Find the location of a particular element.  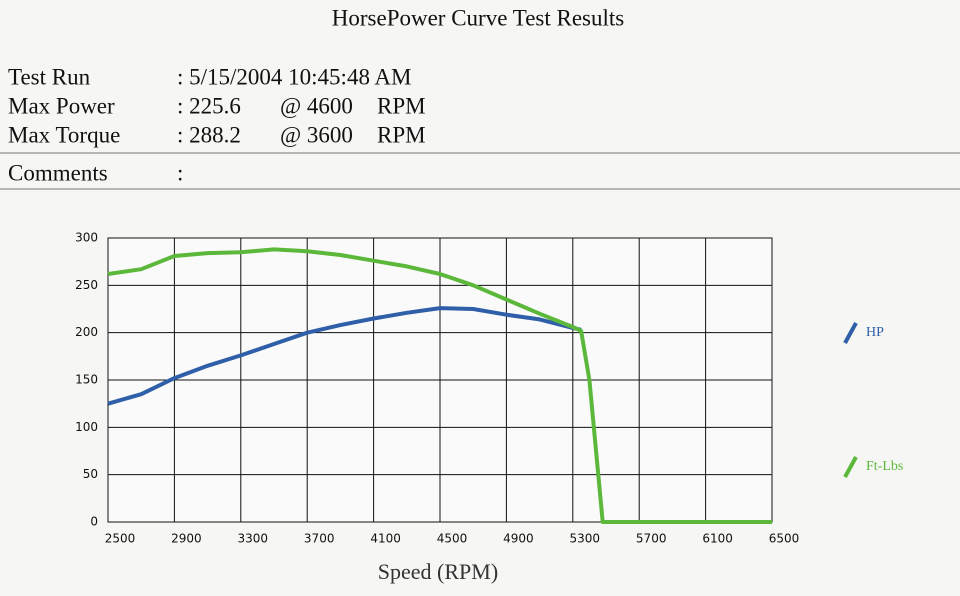

legend-label: HP is located at coordinates (875, 332).